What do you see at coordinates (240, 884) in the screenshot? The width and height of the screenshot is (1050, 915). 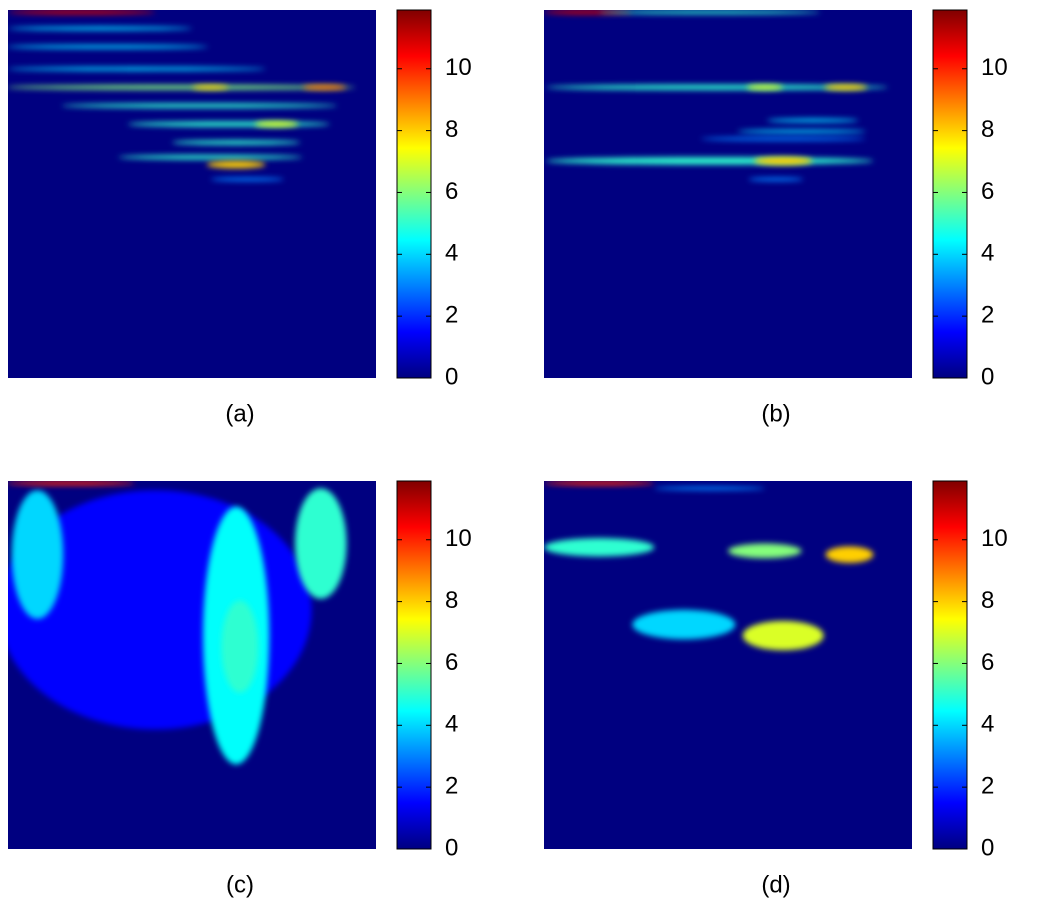 I see `panel-caption: (c)` at bounding box center [240, 884].